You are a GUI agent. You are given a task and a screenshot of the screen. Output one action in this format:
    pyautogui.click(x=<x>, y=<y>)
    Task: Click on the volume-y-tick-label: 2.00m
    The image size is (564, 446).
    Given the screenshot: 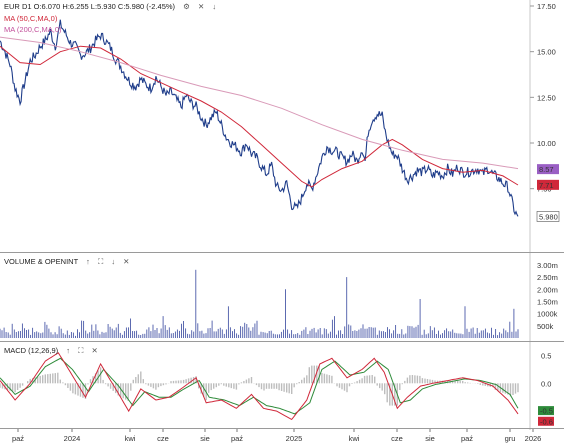 What is the action you would take?
    pyautogui.click(x=547, y=289)
    